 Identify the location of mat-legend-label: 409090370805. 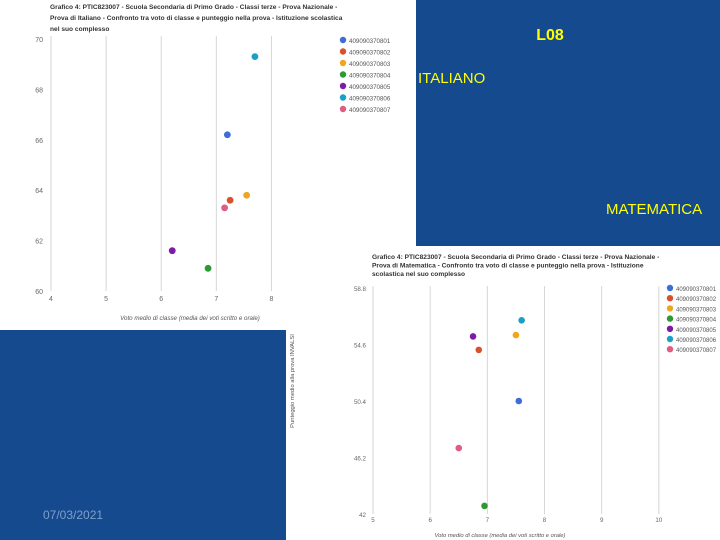
(696, 331).